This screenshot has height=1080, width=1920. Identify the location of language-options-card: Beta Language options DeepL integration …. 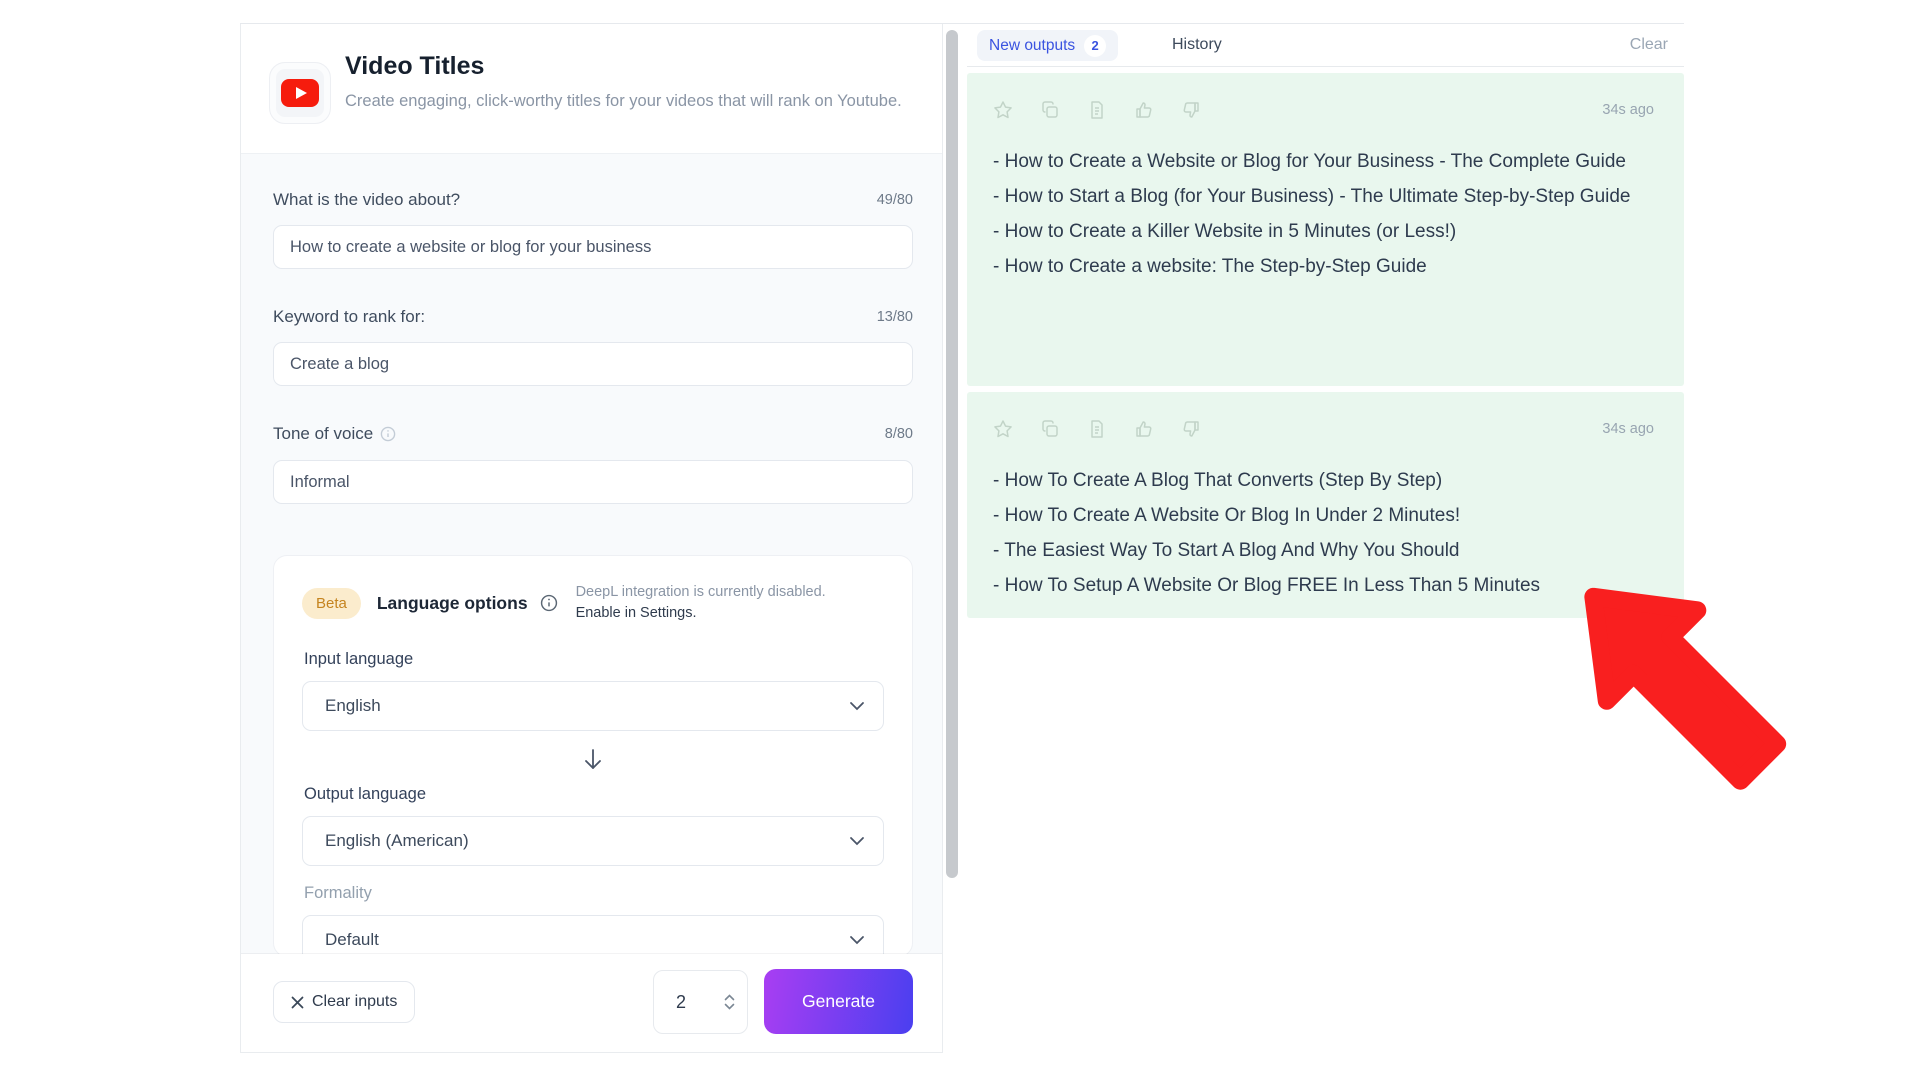
(593, 756).